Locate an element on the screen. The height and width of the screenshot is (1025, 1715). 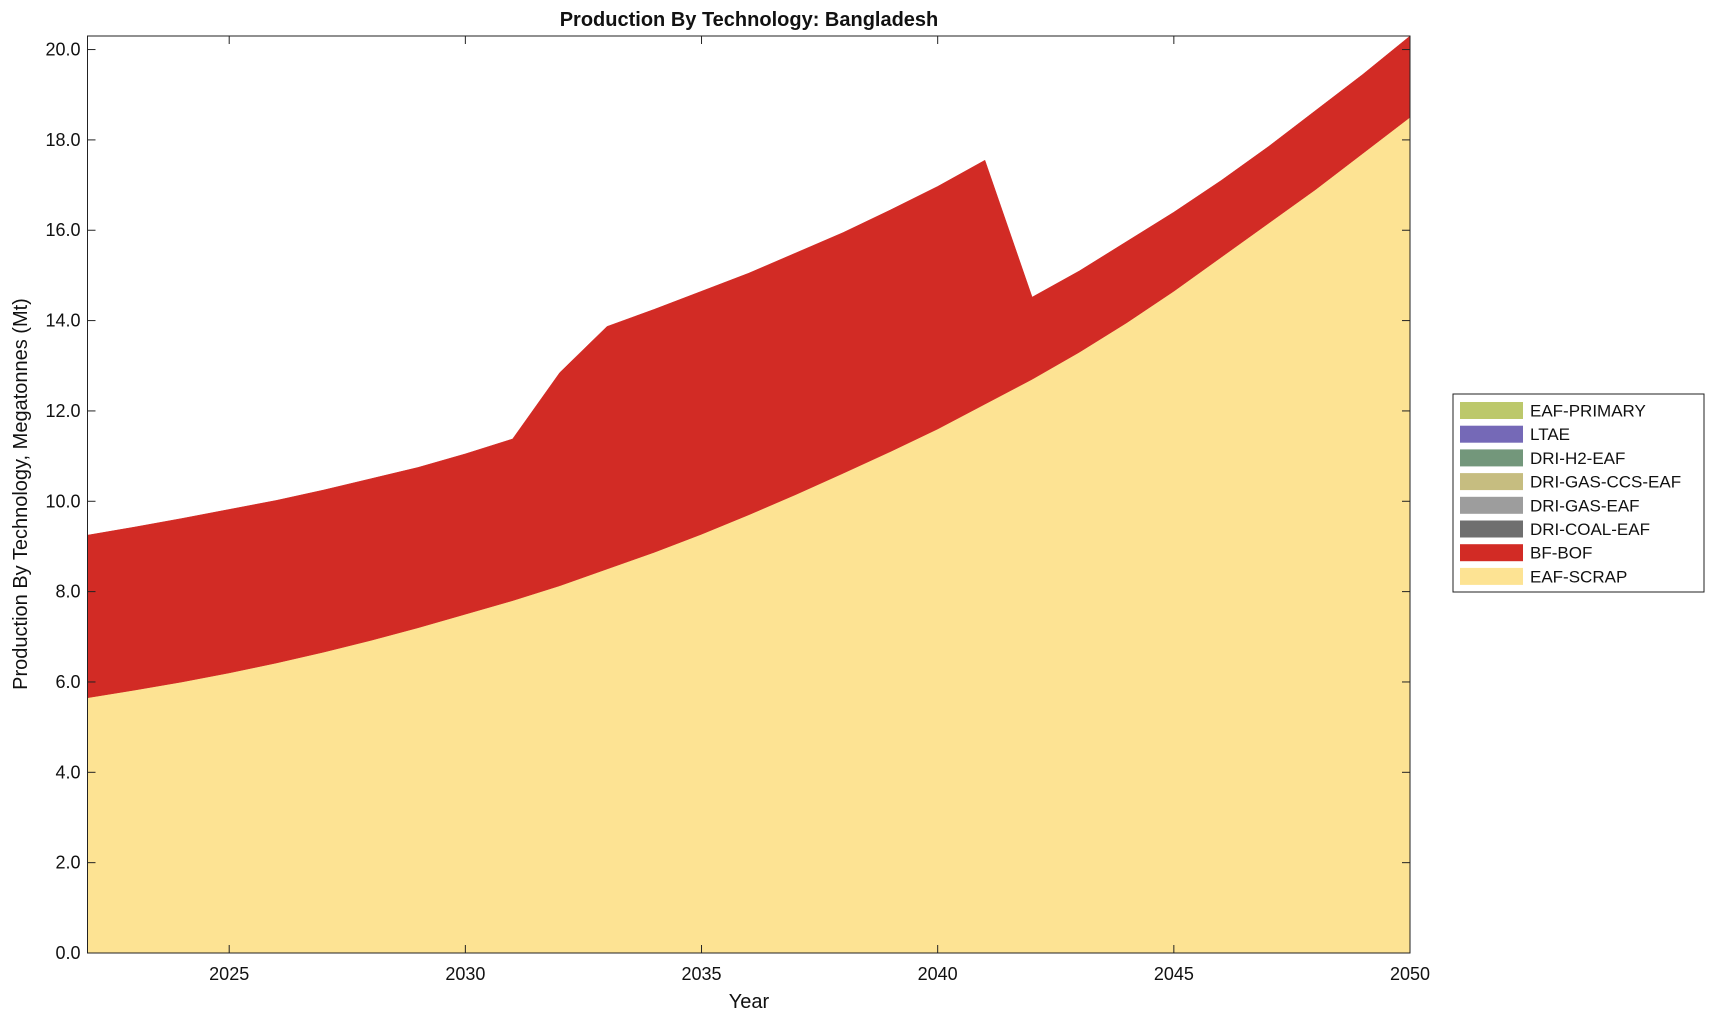
y-tick-label: 8.0 is located at coordinates (67, 592).